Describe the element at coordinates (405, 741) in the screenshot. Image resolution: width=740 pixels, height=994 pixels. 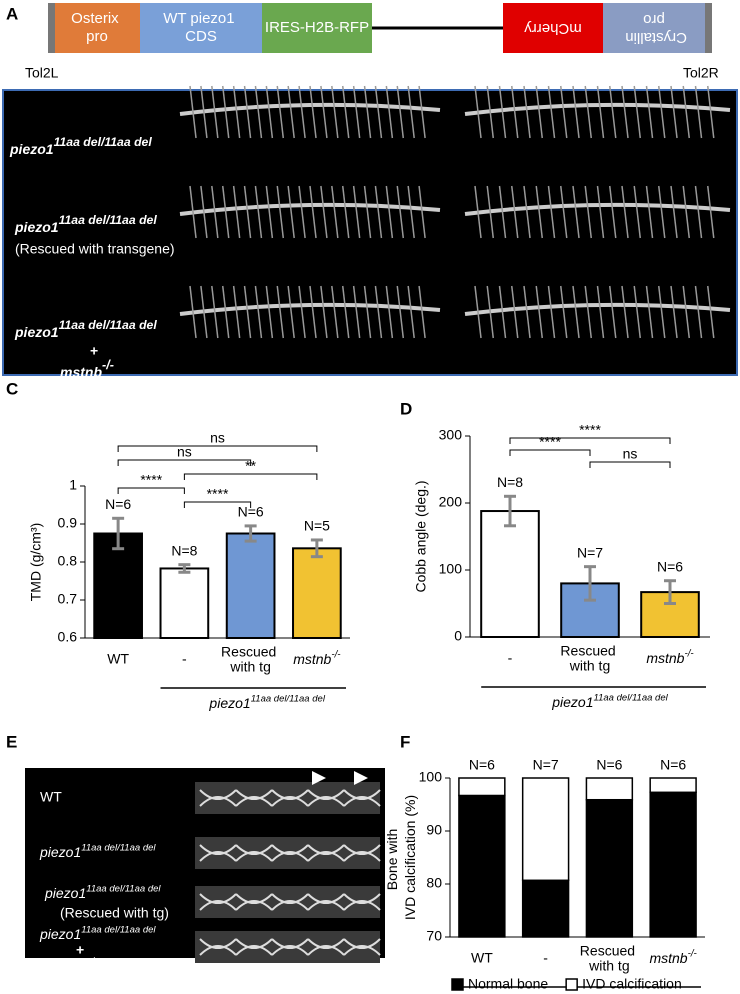
I see `panel-label: F` at that location.